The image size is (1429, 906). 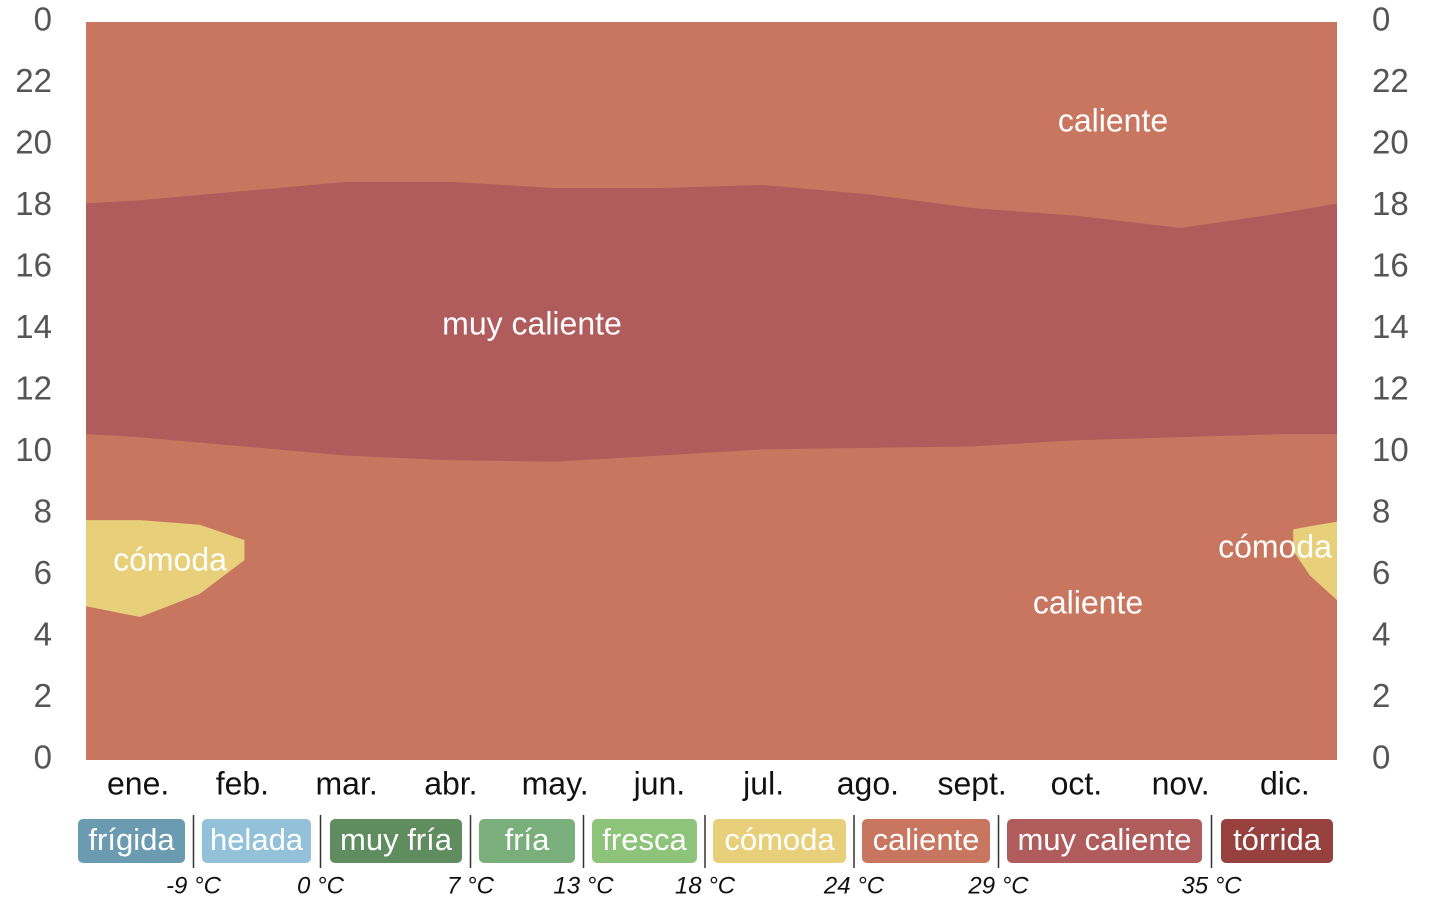 I want to click on legend-label: caliente, so click(x=926, y=839).